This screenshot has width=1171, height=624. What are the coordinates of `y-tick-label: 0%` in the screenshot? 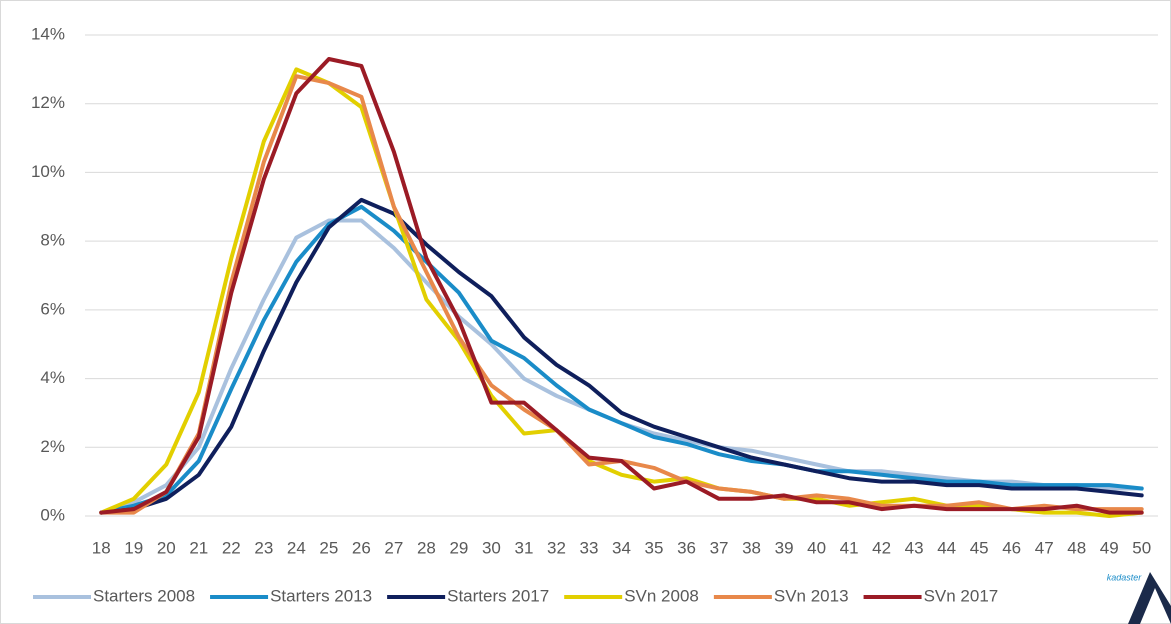 It's located at (52, 514).